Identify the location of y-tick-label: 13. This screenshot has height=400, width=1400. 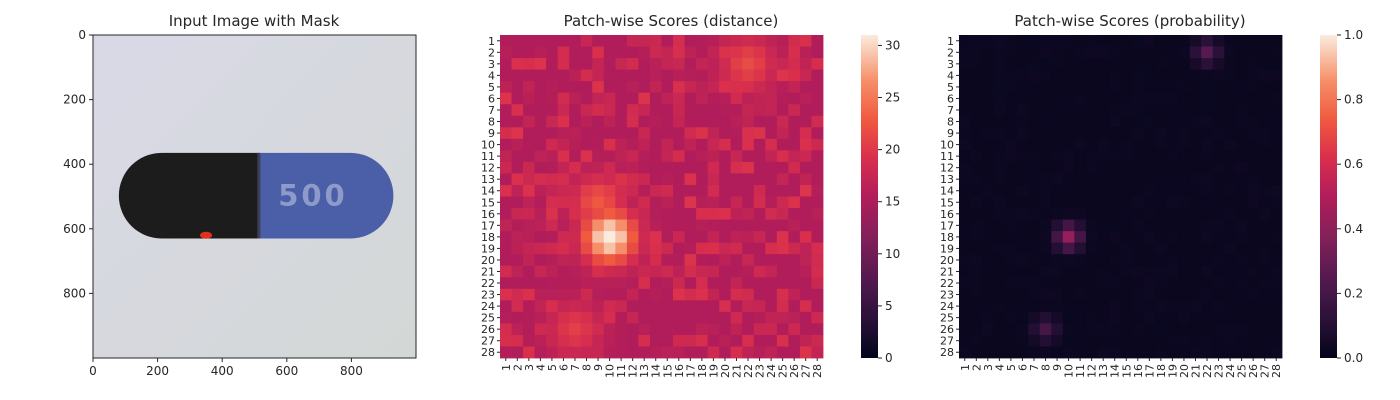
(488, 179).